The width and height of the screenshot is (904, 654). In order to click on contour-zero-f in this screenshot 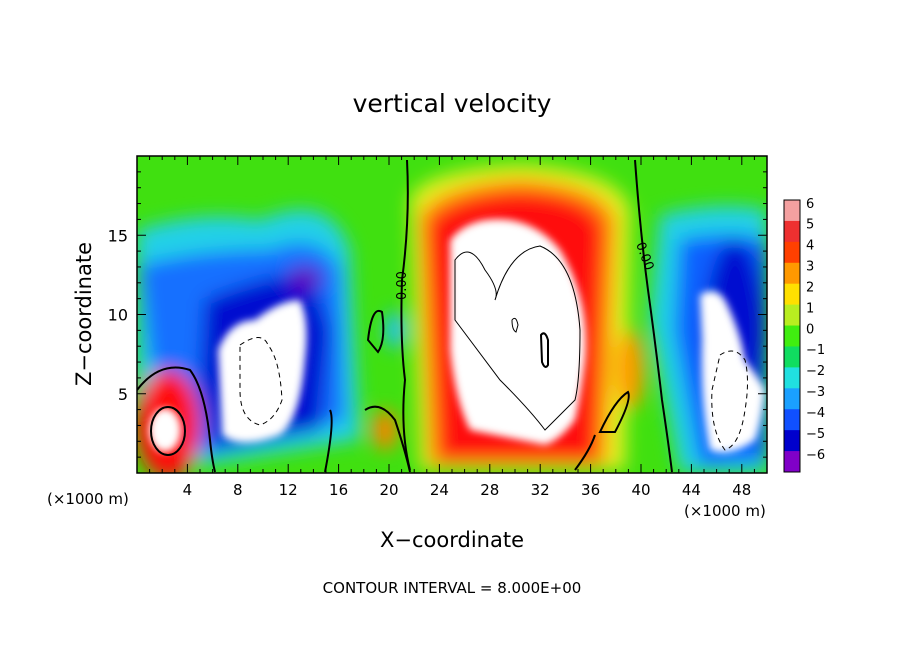, I will do `click(387, 439)`.